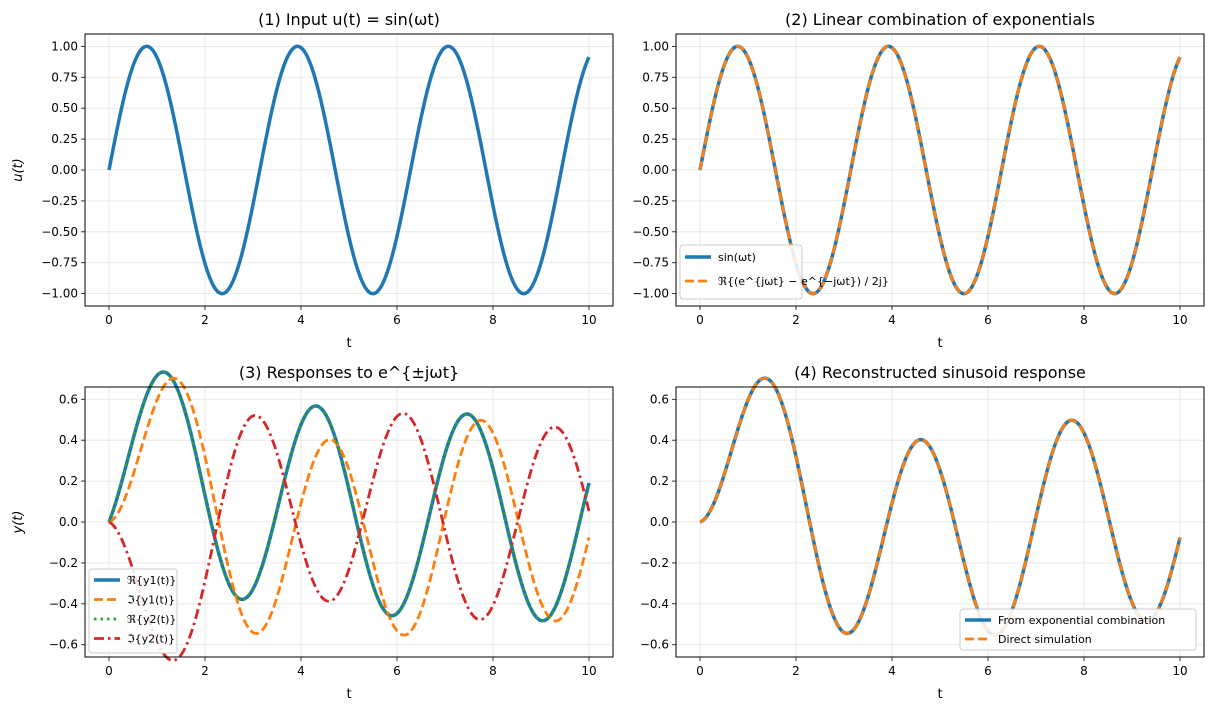 This screenshot has width=1211, height=711. What do you see at coordinates (349, 372) in the screenshot?
I see `chart-title: (3) Responses to e^{±jωt}` at bounding box center [349, 372].